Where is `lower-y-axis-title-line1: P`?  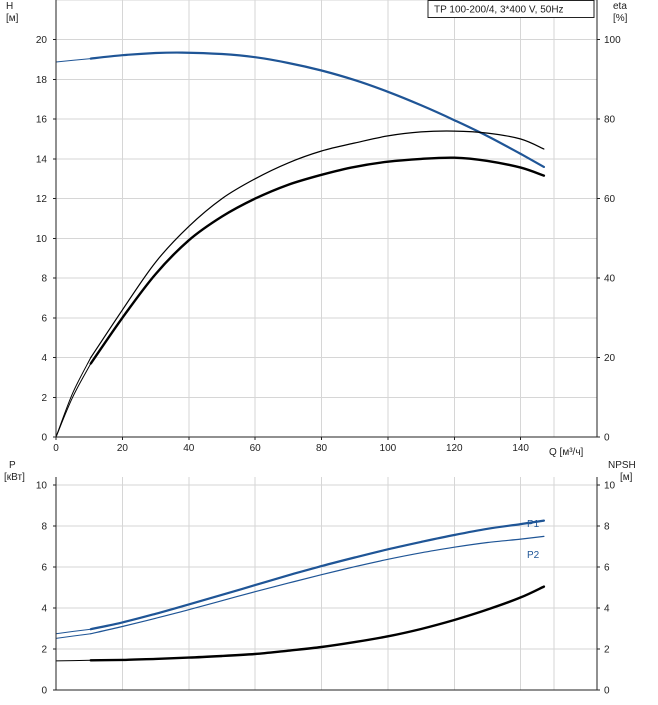 lower-y-axis-title-line1: P is located at coordinates (12, 465).